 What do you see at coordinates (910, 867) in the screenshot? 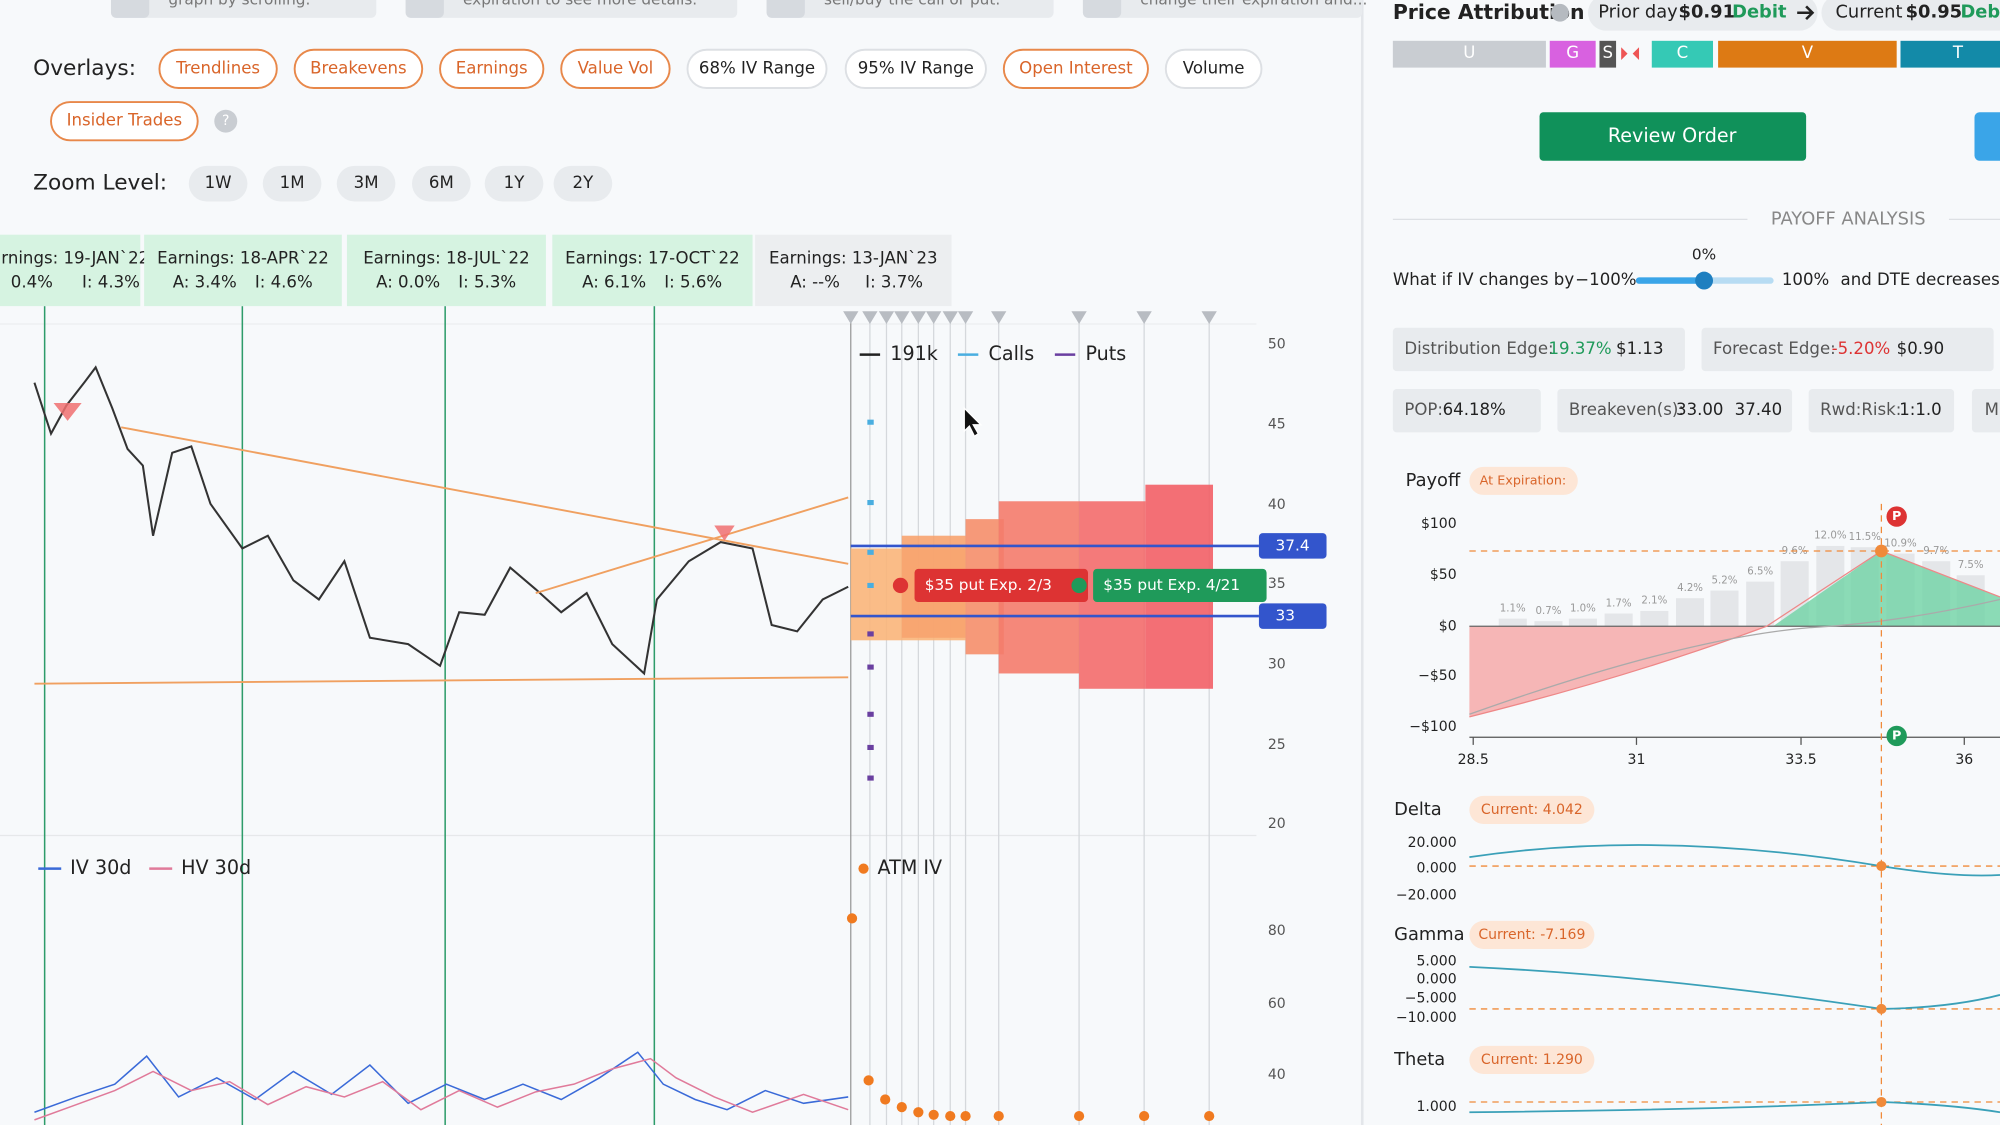
I see `legend-label: ATM IV` at bounding box center [910, 867].